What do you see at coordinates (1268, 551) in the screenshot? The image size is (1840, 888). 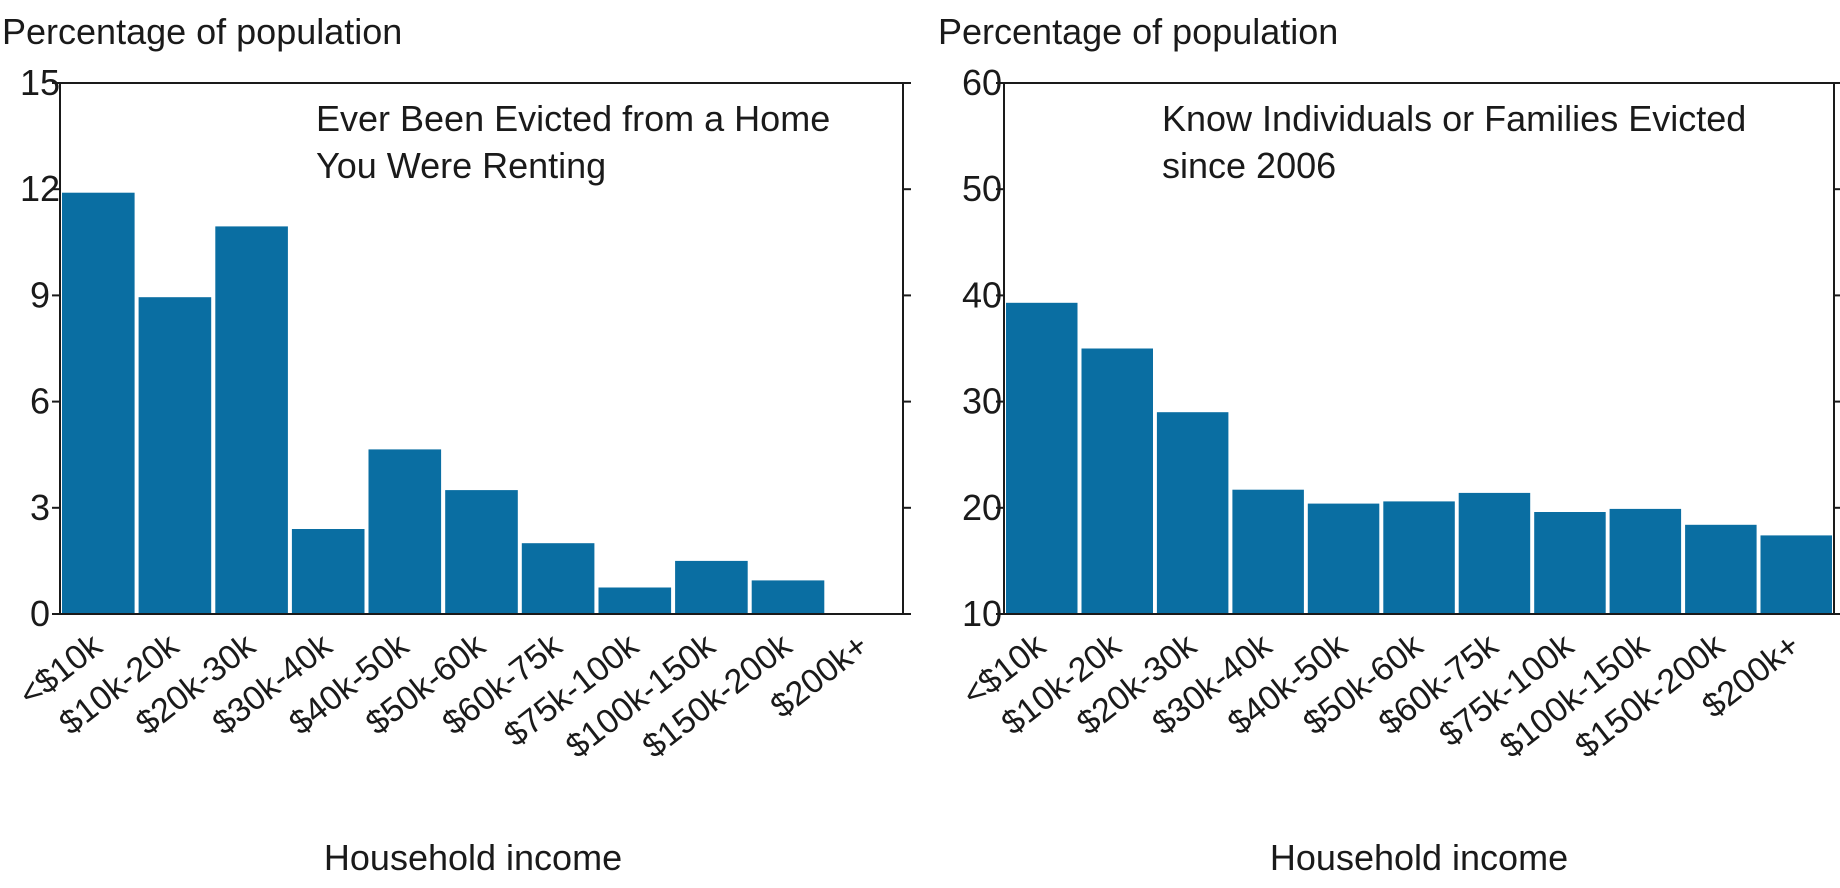 I see `right-bar-30k-40k` at bounding box center [1268, 551].